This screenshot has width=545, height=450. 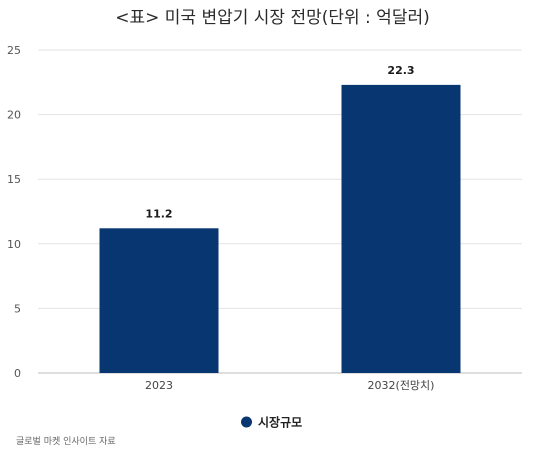 I want to click on x-tick-label: 2032(전망치), so click(x=401, y=385).